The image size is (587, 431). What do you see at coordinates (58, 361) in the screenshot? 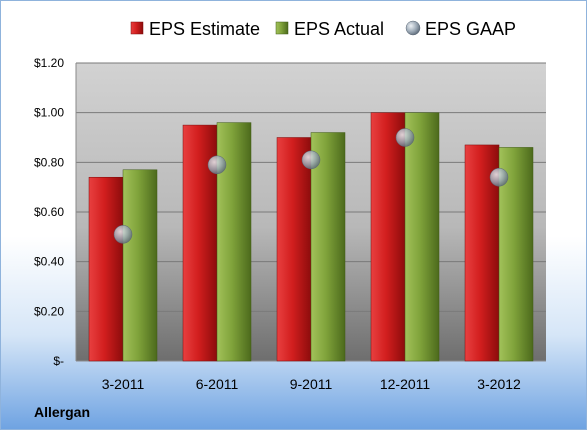
I see `y-tick-label: $-` at bounding box center [58, 361].